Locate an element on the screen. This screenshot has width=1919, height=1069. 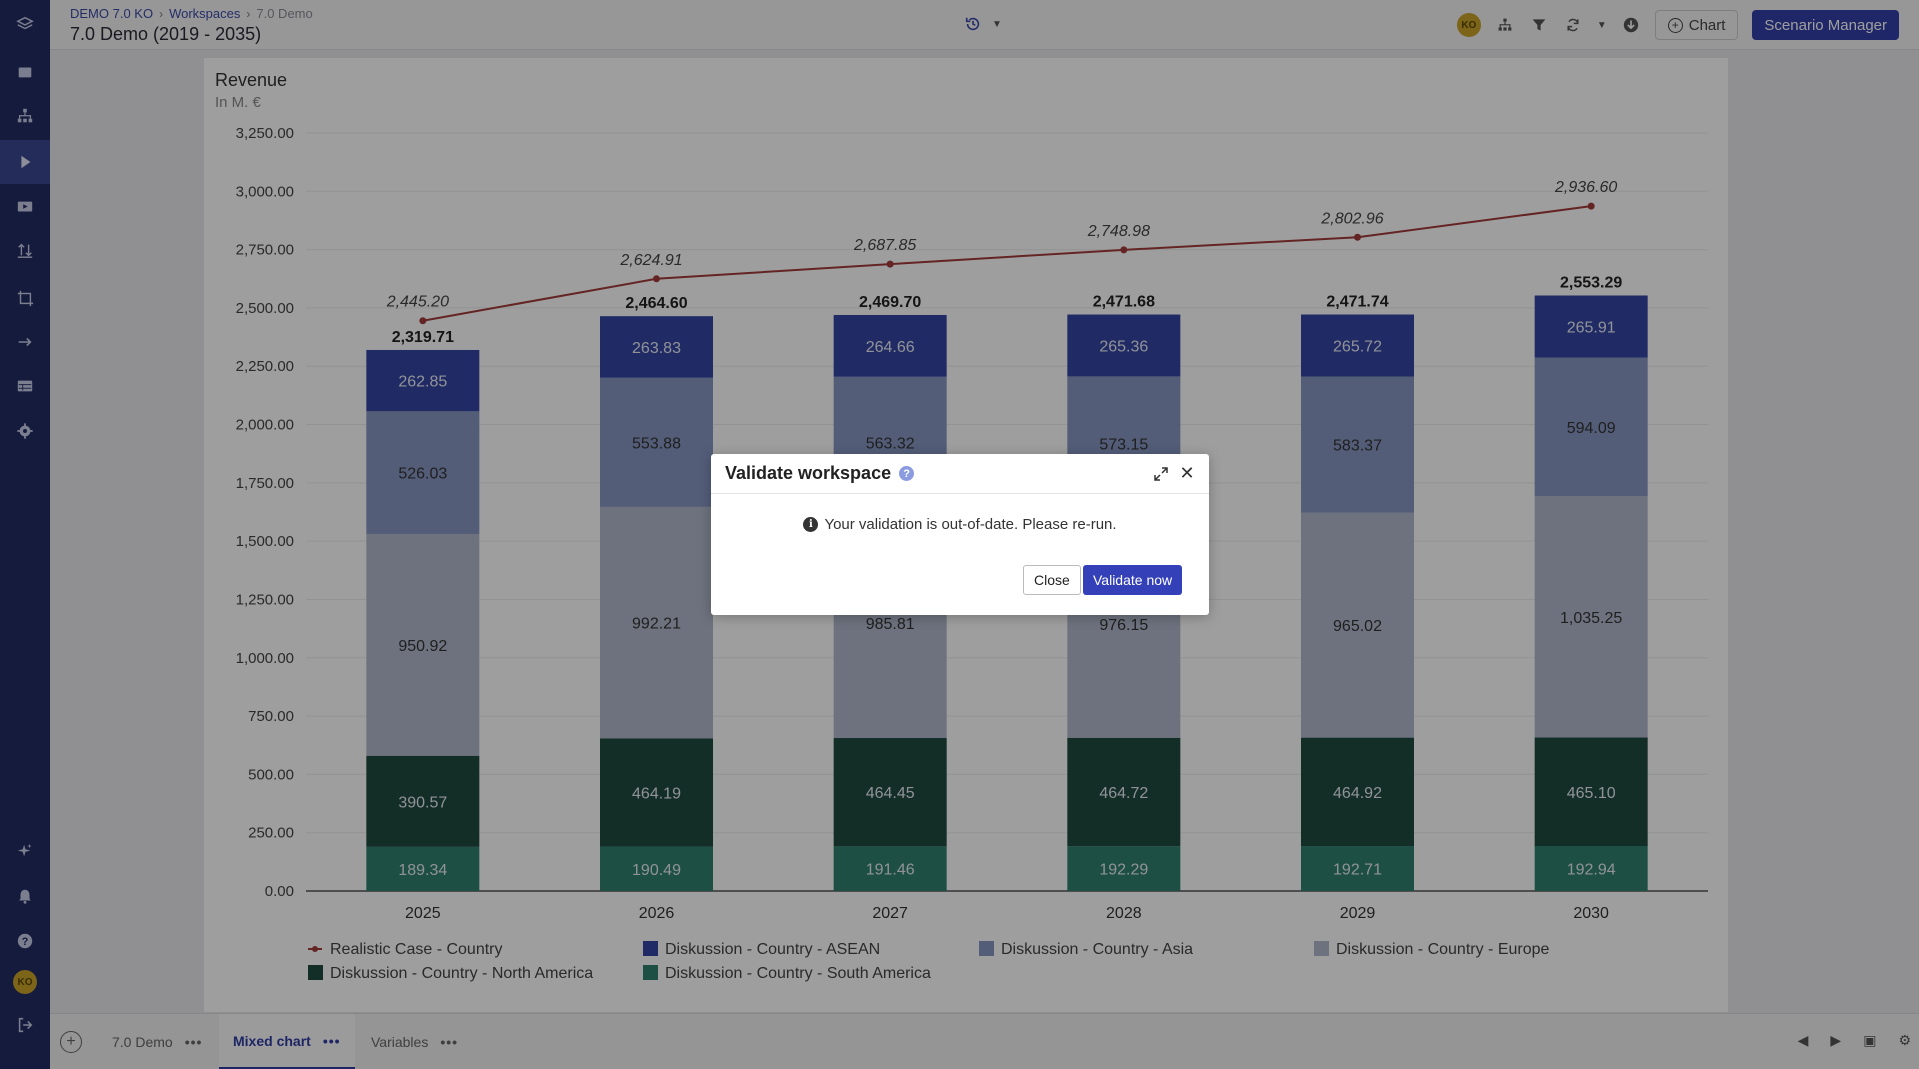
user-avatar: KO is located at coordinates (1468, 25).